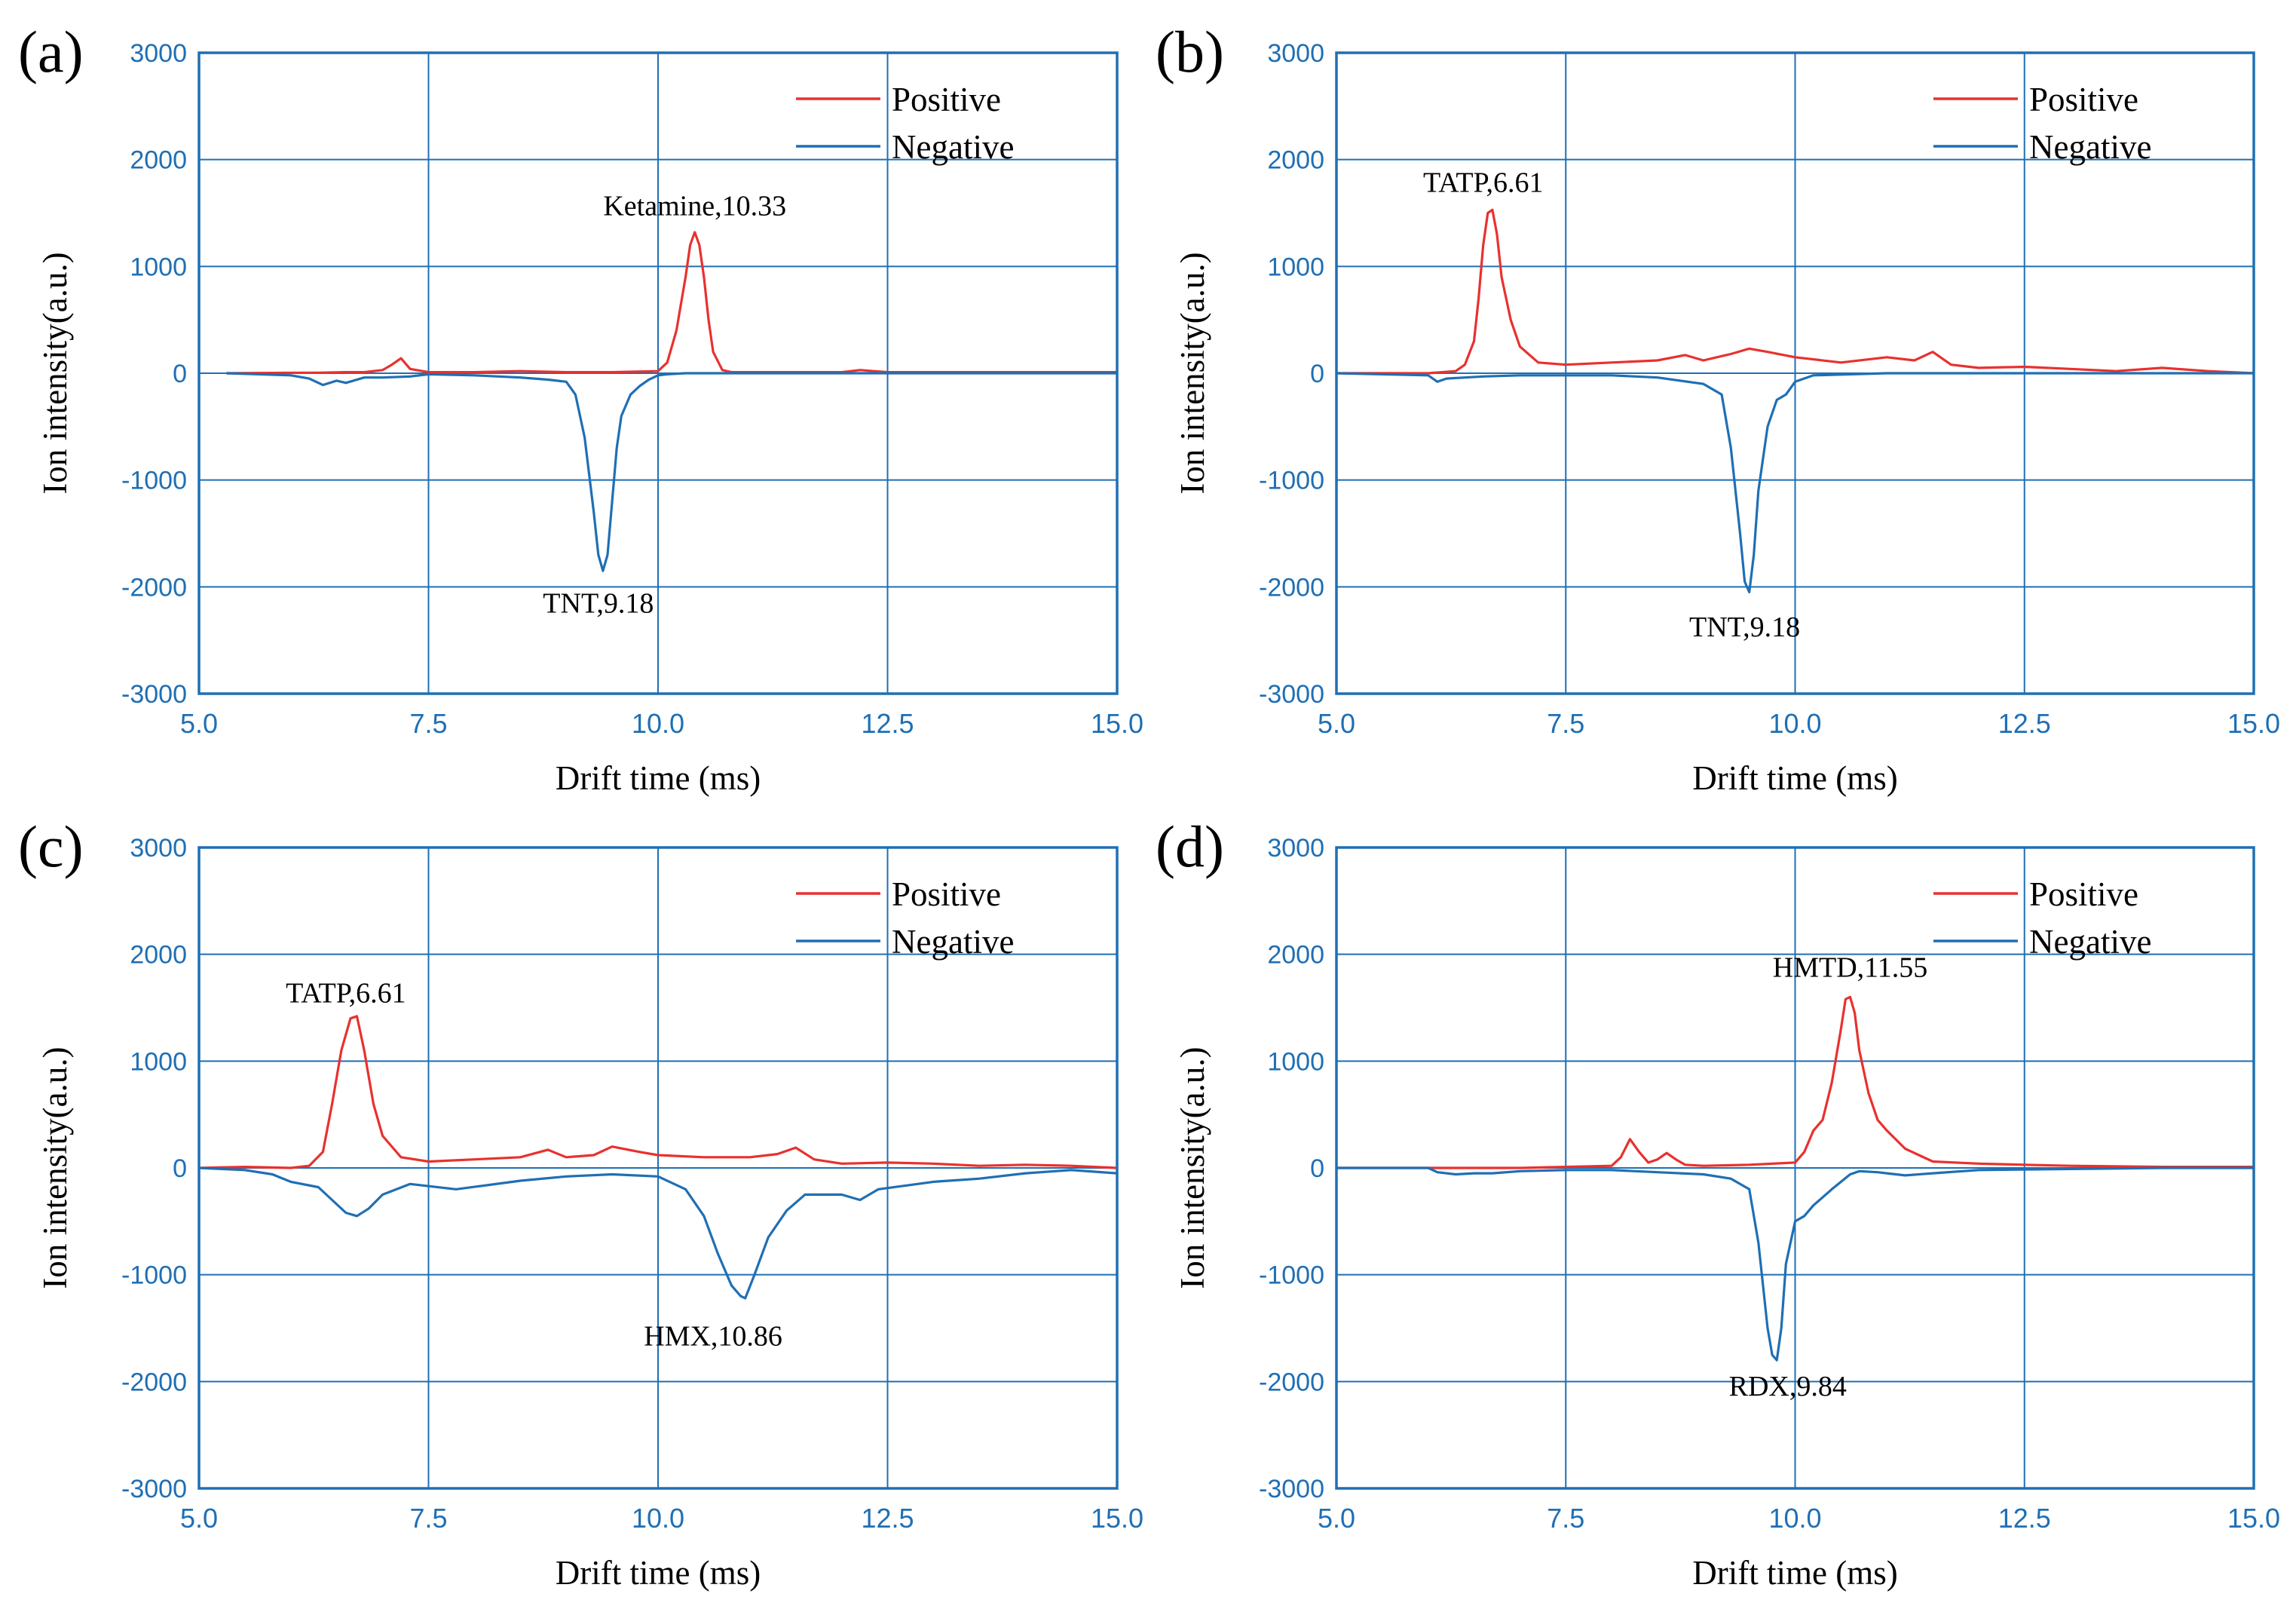 Image resolution: width=2296 pixels, height=1606 pixels. I want to click on peak-annotation: Ketamine,10.33, so click(694, 206).